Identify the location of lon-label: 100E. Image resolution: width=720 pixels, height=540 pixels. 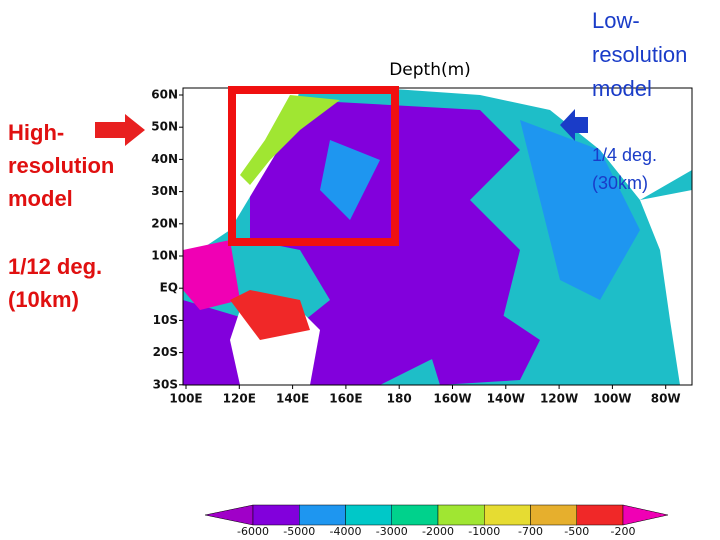
(185, 399).